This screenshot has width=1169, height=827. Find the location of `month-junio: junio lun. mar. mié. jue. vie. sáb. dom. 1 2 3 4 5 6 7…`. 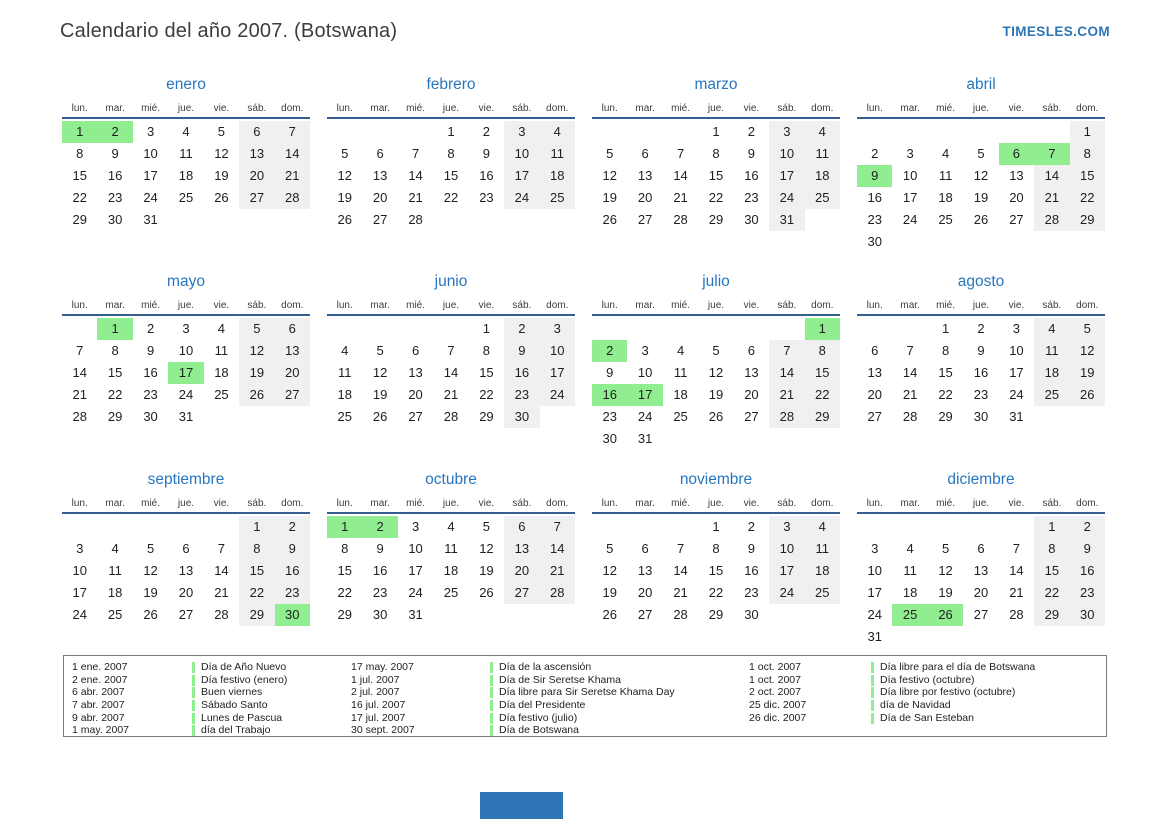

month-junio: junio lun. mar. mié. jue. vie. sáb. dom. 1 2 3 4 5 6 7… is located at coordinates (451, 371).